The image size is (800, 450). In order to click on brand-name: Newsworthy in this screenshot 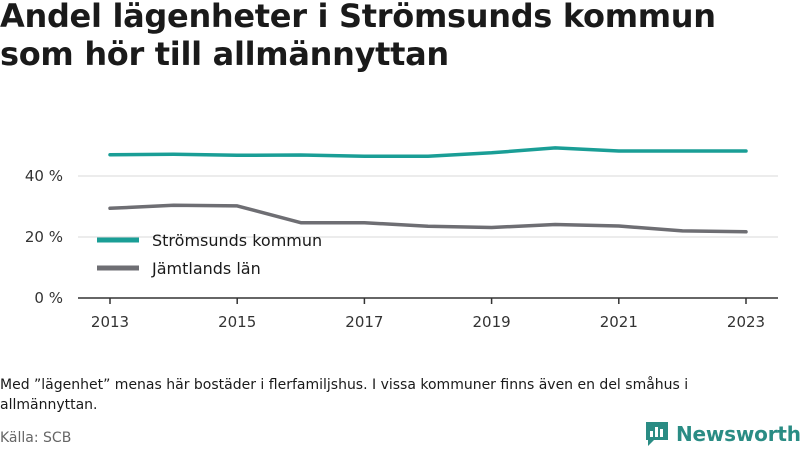, I will do `click(738, 434)`.